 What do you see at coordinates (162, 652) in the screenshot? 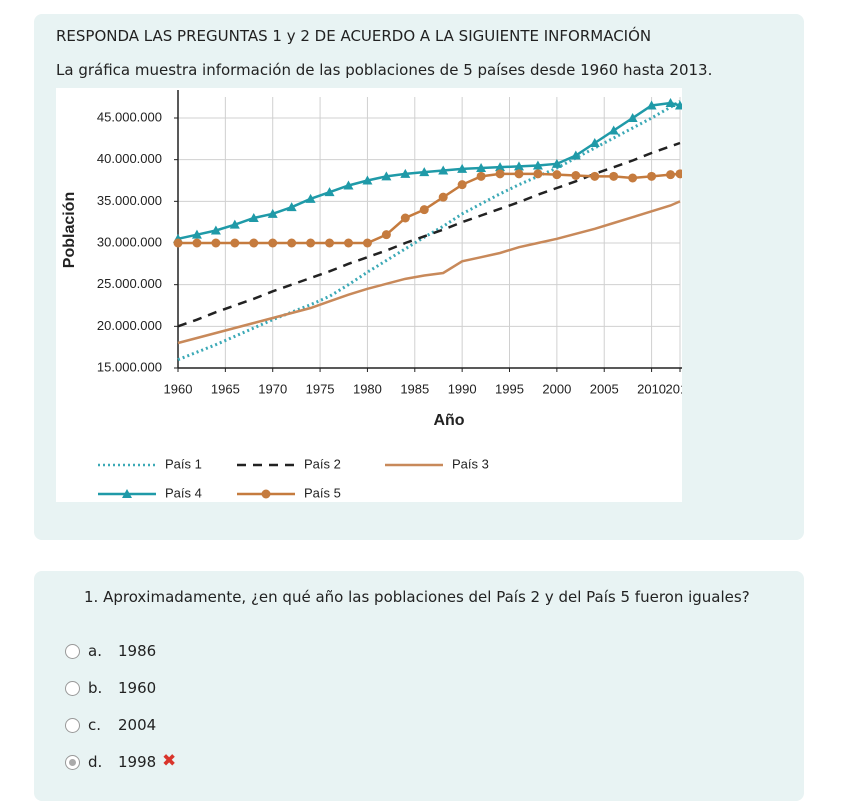
I see `option: a. 1986` at bounding box center [162, 652].